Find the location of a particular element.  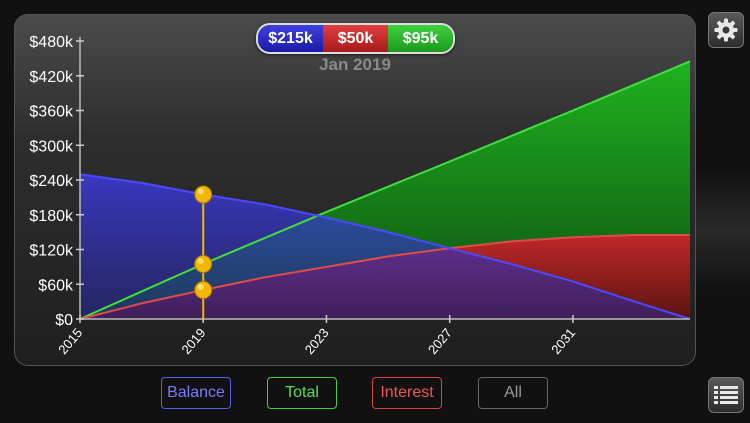

list-button is located at coordinates (726, 395).